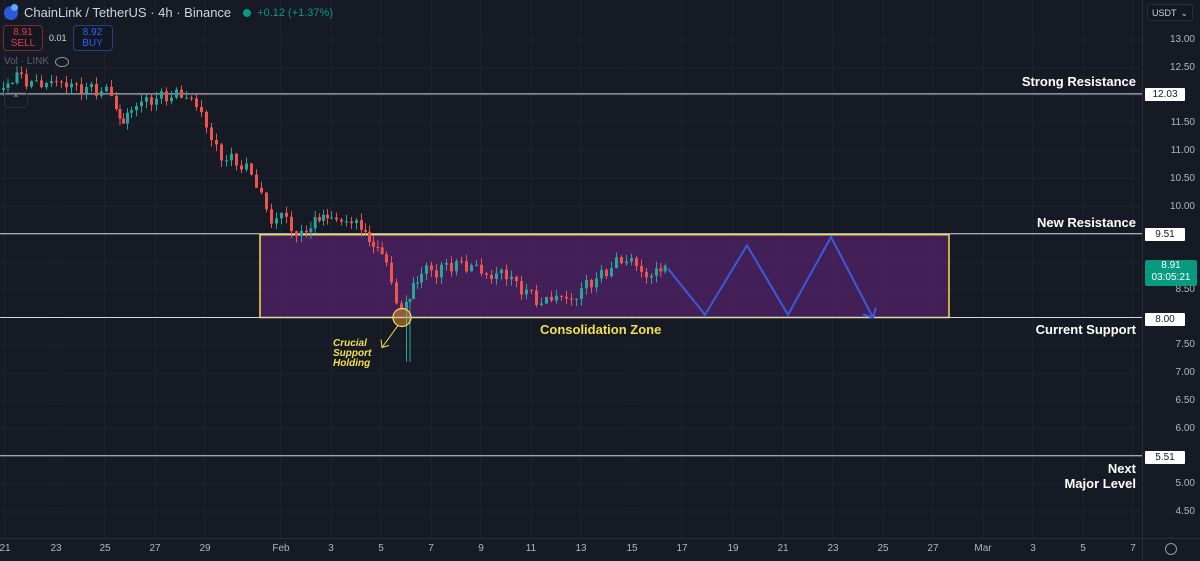 Image resolution: width=1200 pixels, height=561 pixels. Describe the element at coordinates (1165, 234) in the screenshot. I see `new-resistance-price-tag: 9.51` at that location.